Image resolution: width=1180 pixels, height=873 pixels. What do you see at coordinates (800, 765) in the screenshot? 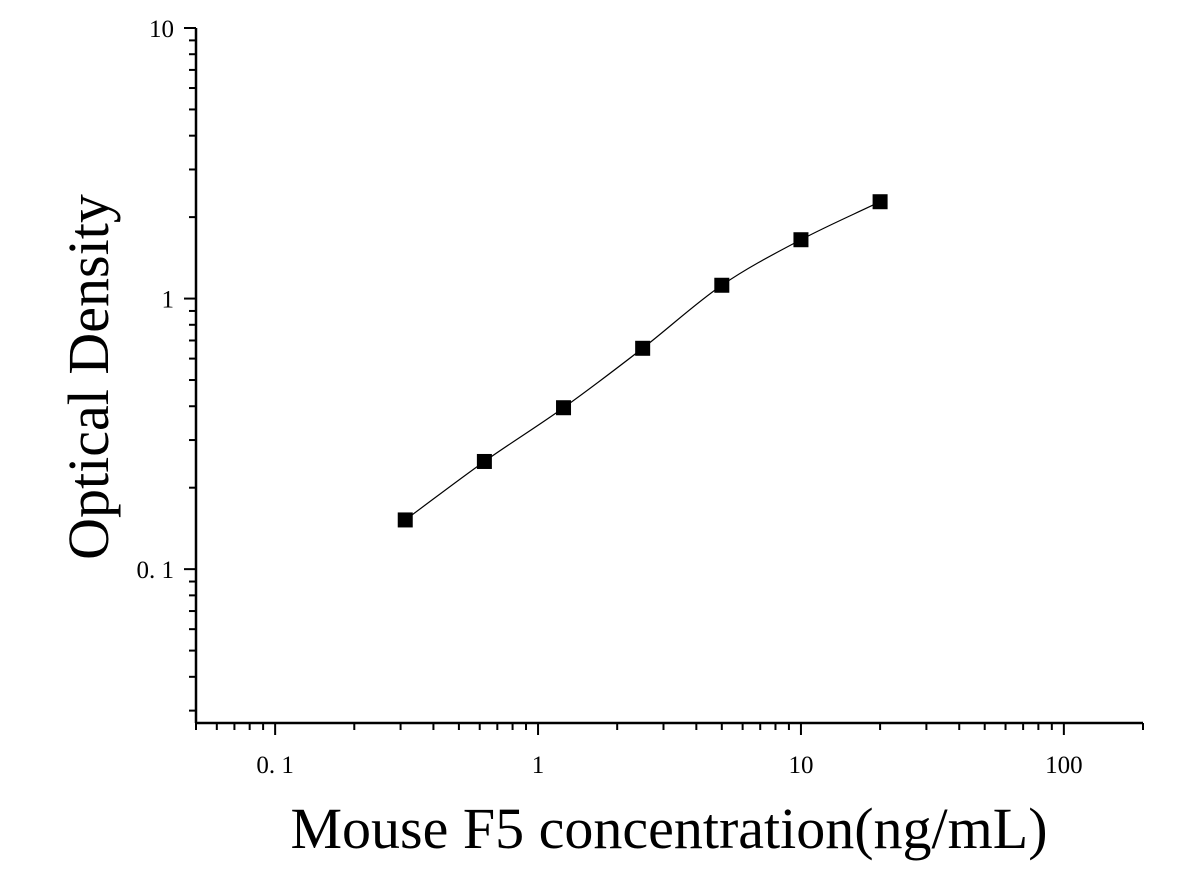
I see `x-tick-label: 10` at bounding box center [800, 765].